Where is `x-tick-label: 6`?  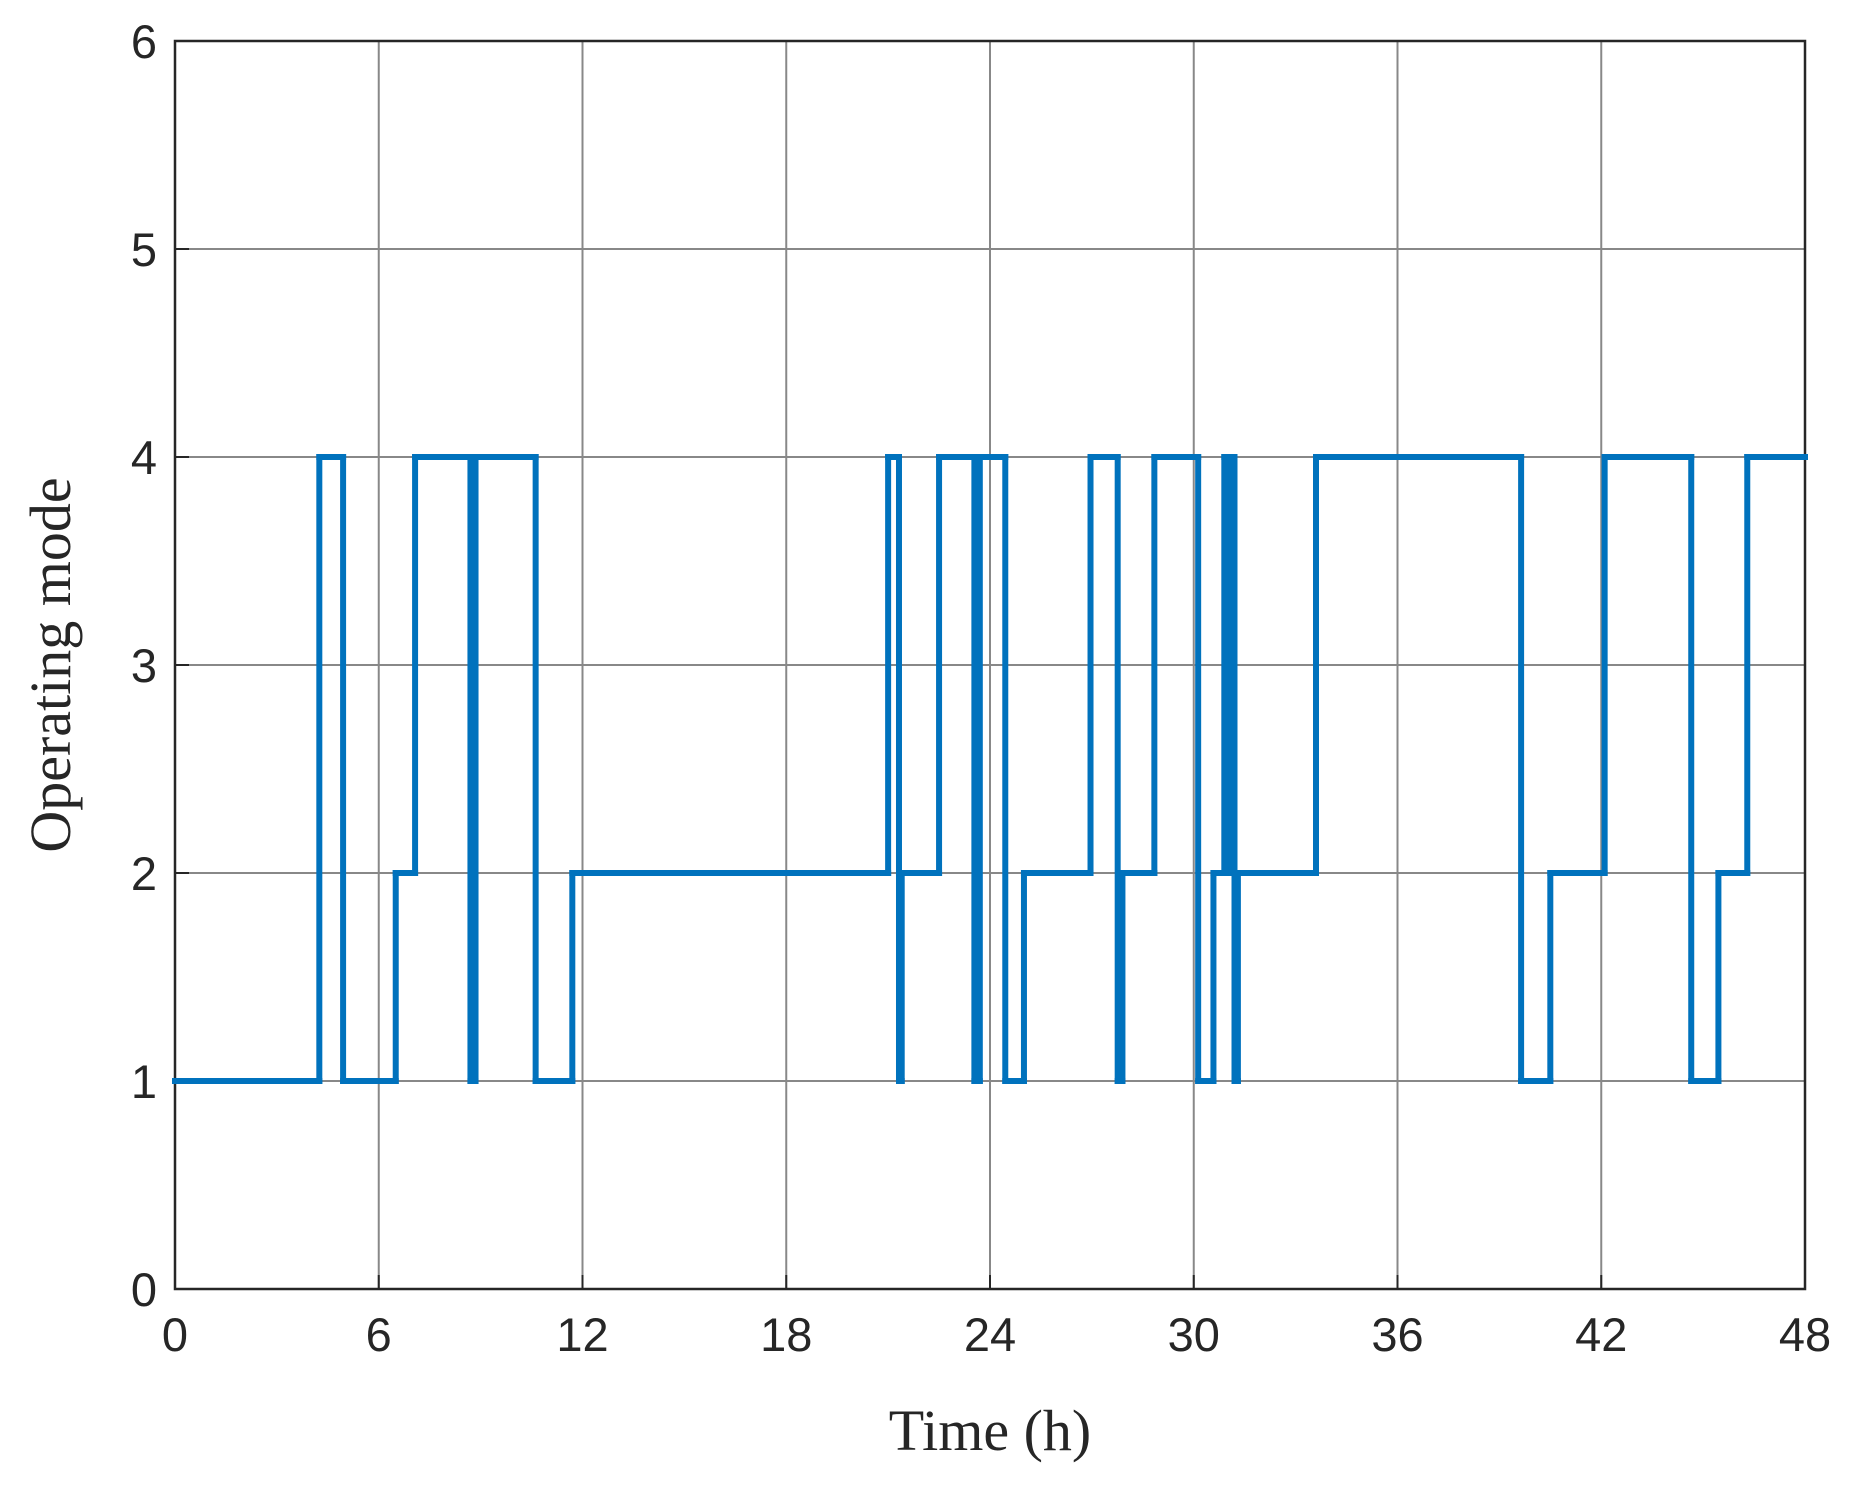
x-tick-label: 6 is located at coordinates (379, 1334).